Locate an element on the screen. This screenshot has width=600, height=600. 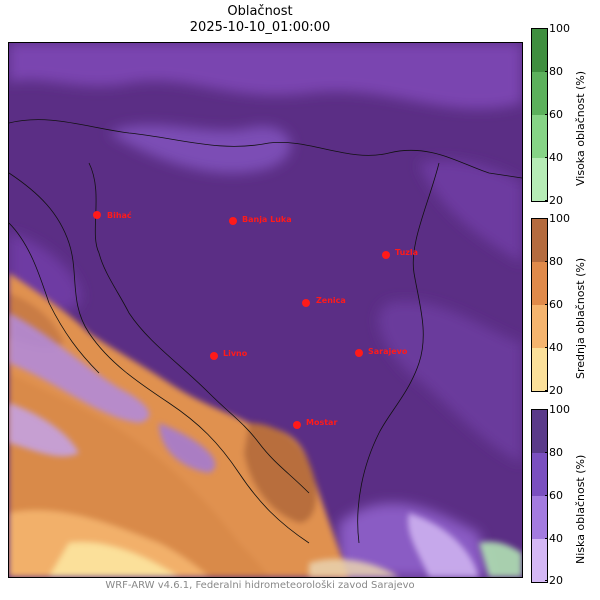
city-banja-luka: Banja Luka is located at coordinates (260, 220).